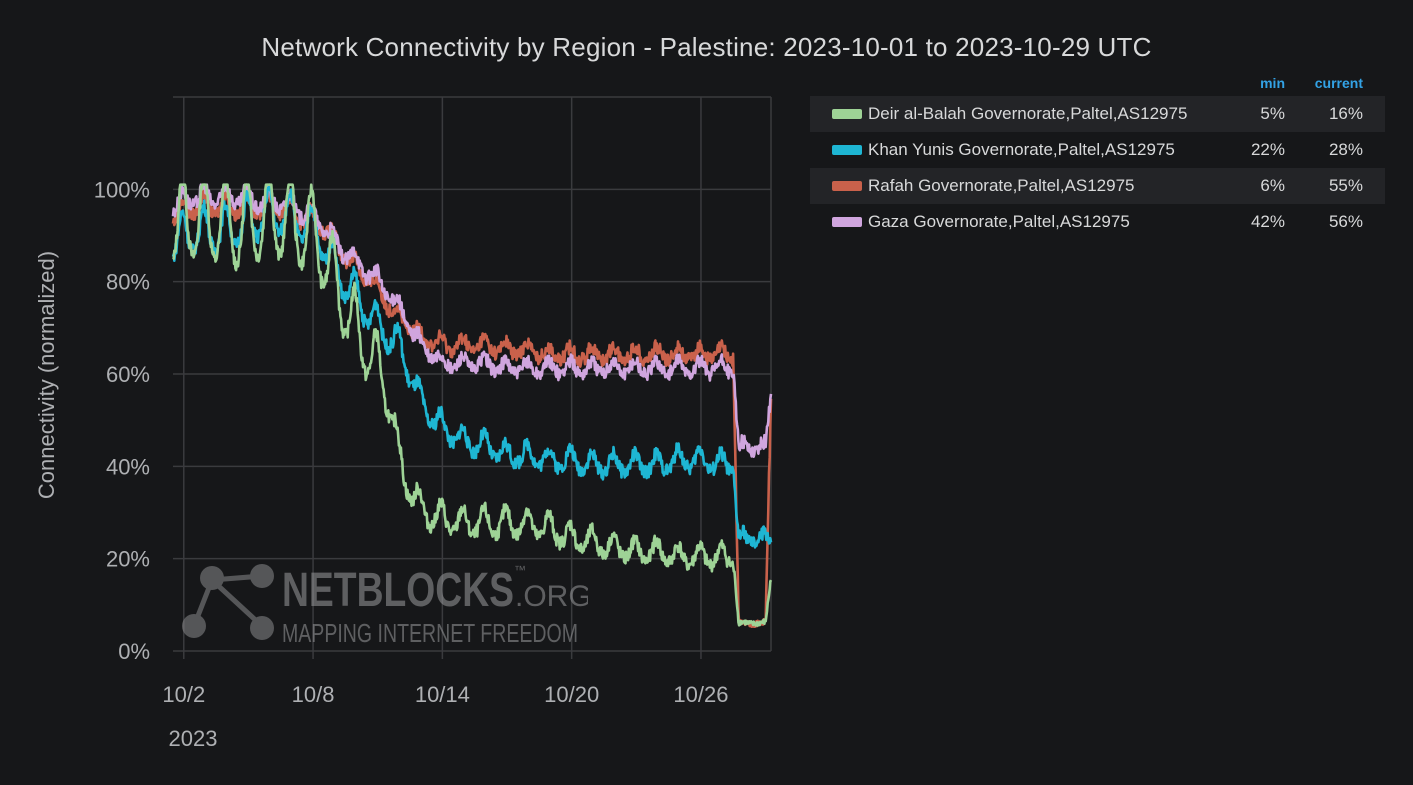  I want to click on y-tick-label: 100%, so click(122, 189).